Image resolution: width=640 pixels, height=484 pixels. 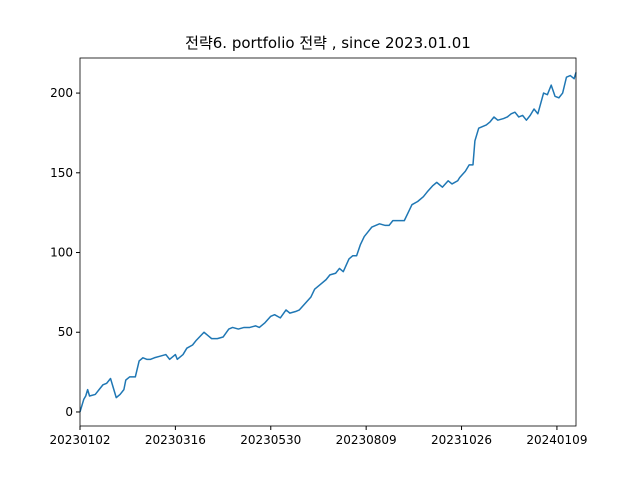 What do you see at coordinates (175, 440) in the screenshot?
I see `x-tick-label: 20230316` at bounding box center [175, 440].